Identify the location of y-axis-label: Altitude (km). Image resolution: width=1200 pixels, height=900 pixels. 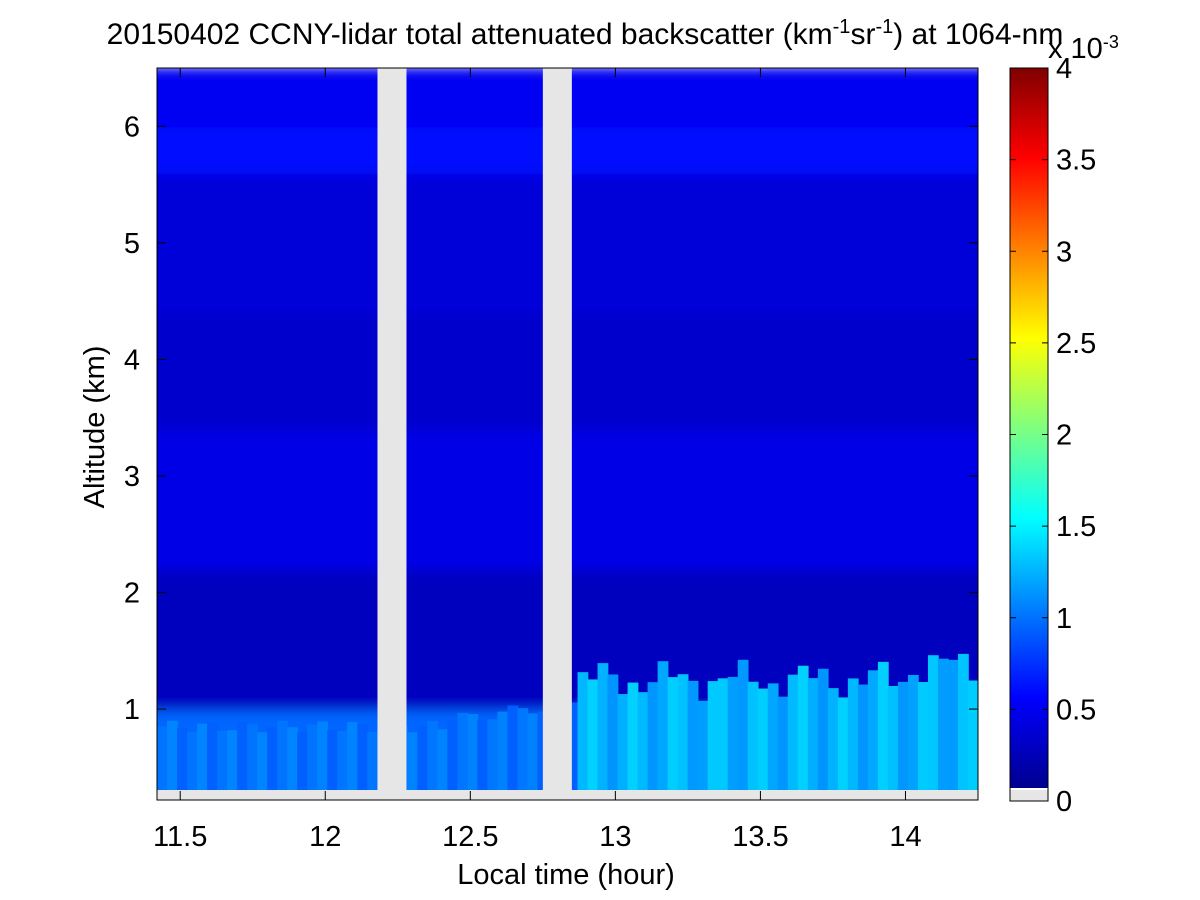
(95, 427).